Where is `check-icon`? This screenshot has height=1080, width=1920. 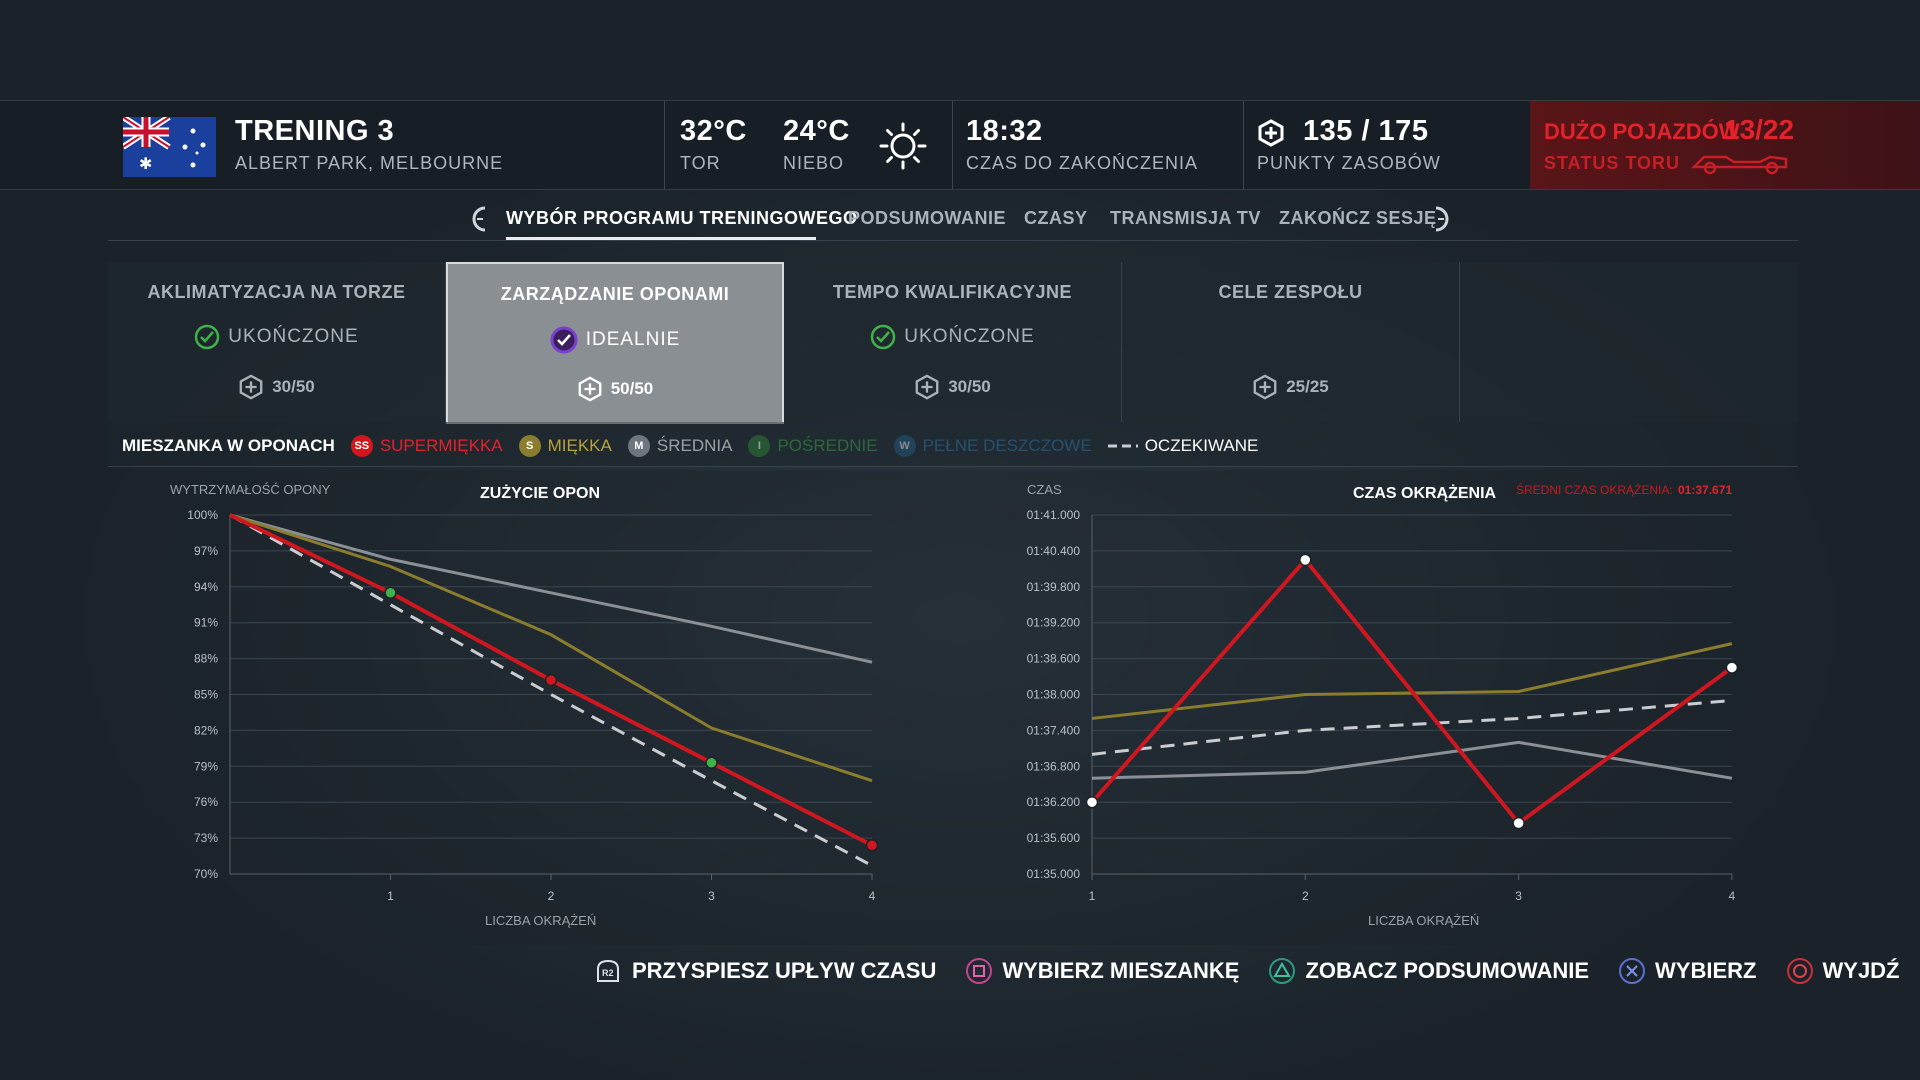
check-icon is located at coordinates (207, 337).